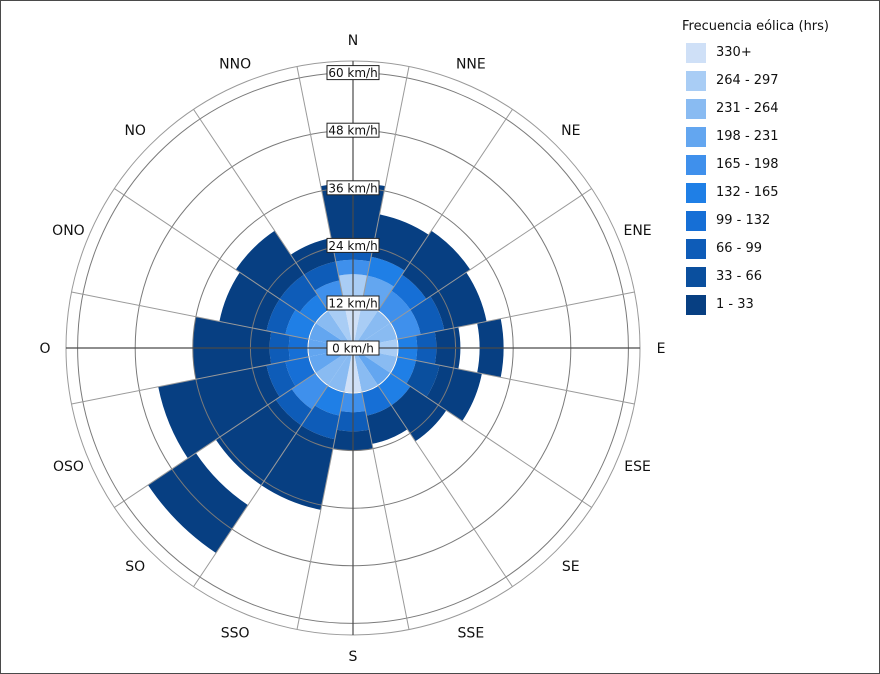 The width and height of the screenshot is (880, 674). Describe the element at coordinates (780, 137) in the screenshot. I see `legend-item: 198 - 231` at that location.